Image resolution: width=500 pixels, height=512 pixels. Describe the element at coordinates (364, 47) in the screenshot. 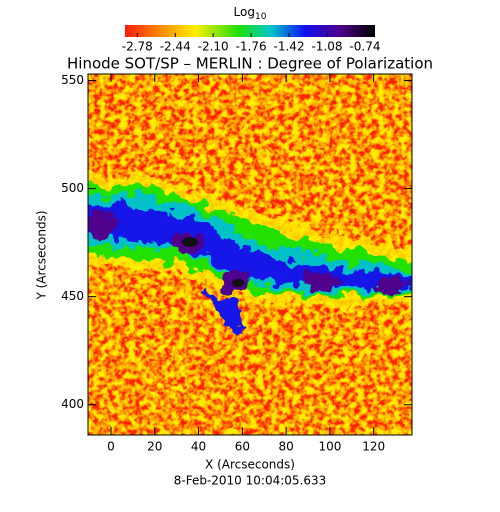

I see `colorbar-tick-label: -0.74` at that location.